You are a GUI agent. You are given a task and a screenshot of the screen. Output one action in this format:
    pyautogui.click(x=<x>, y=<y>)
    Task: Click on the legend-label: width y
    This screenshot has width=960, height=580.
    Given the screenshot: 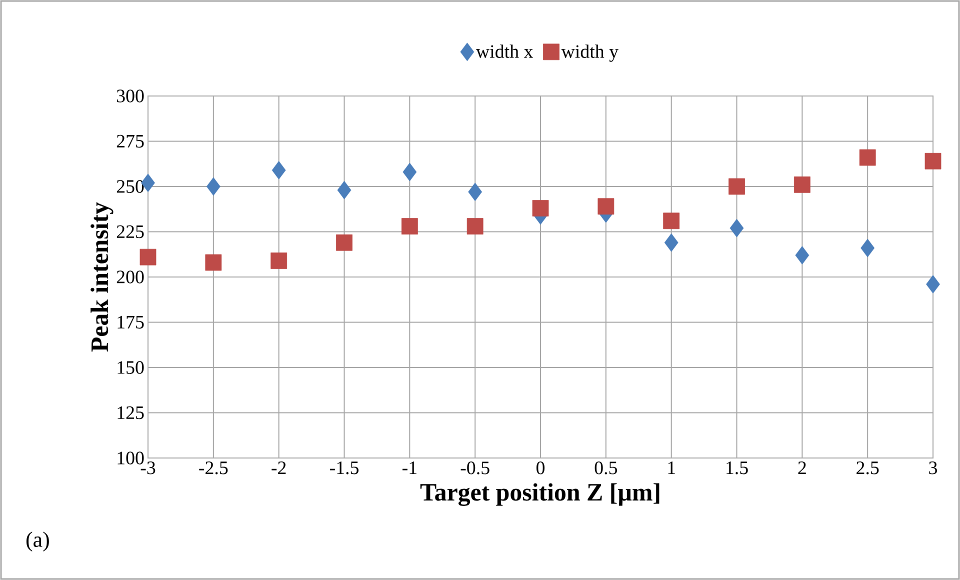 What is the action you would take?
    pyautogui.click(x=589, y=53)
    